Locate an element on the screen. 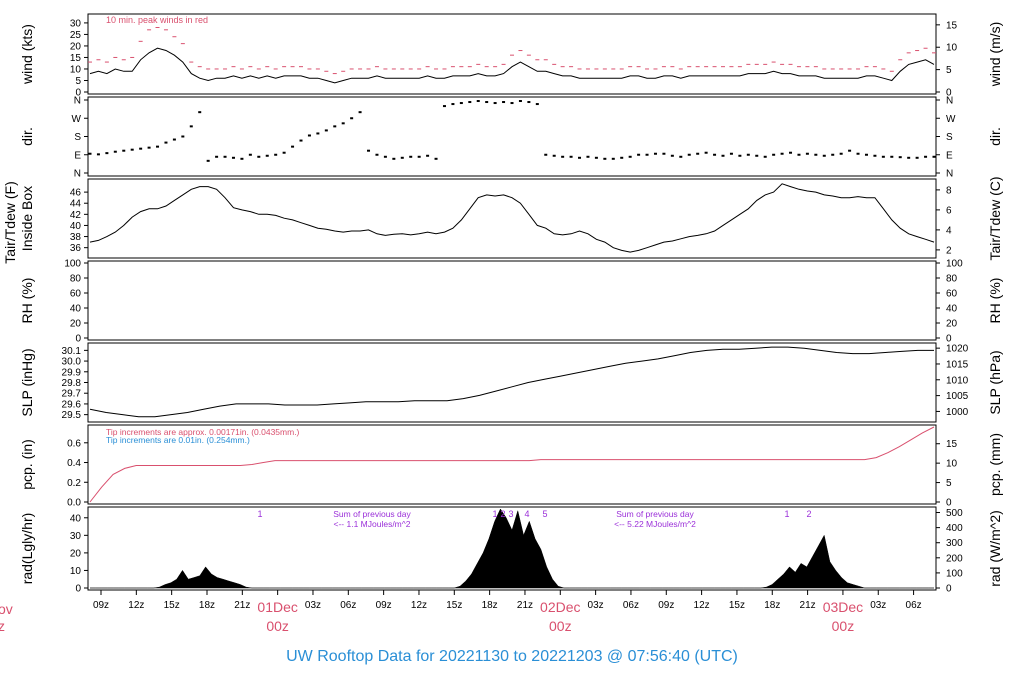 This screenshot has width=1024, height=700. left-tick-label-slp: 29.9 is located at coordinates (72, 372).